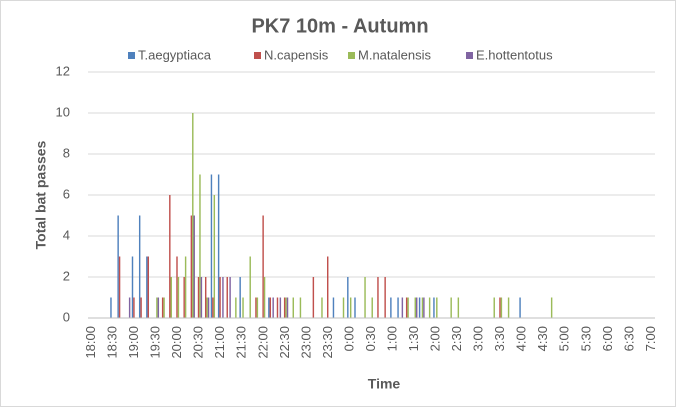  I want to click on x-tick-label: 19:30, so click(155, 342).